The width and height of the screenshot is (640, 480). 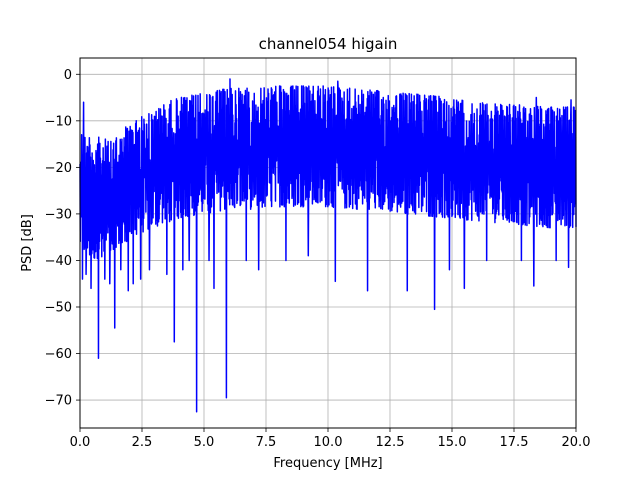 What do you see at coordinates (68, 75) in the screenshot?
I see `y-tick-label: 0` at bounding box center [68, 75].